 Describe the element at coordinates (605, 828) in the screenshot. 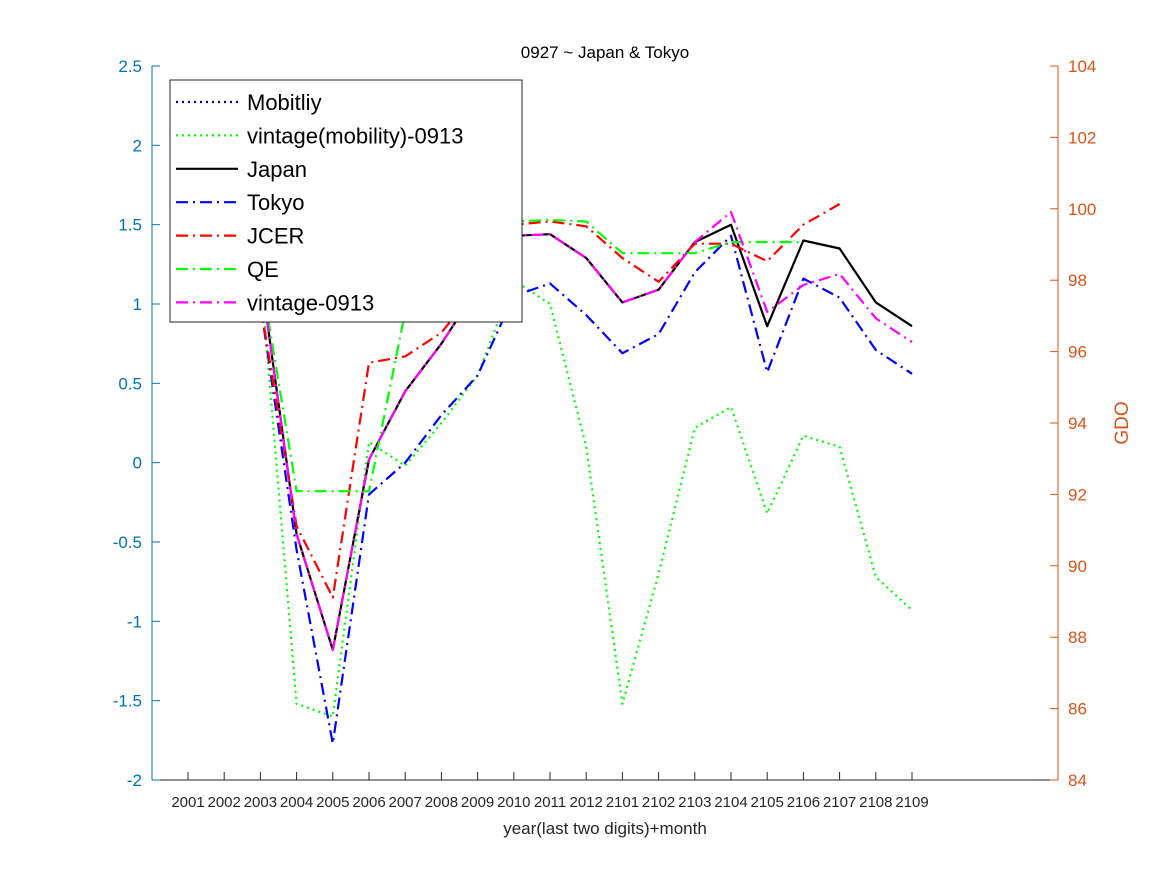

I see `x-axis-label: year(last two digits)+month` at that location.